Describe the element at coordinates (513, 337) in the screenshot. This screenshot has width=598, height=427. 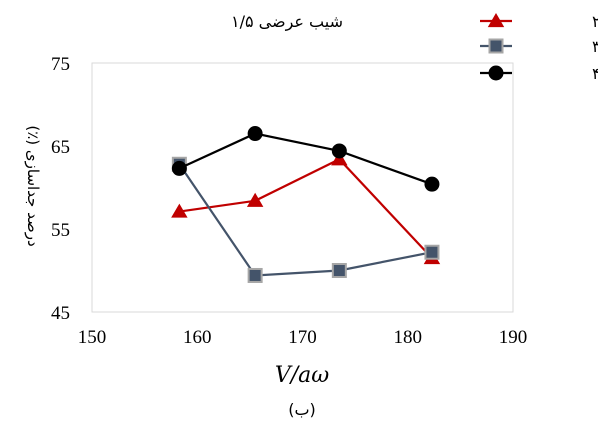
I see `x-tick-label: 190` at that location.